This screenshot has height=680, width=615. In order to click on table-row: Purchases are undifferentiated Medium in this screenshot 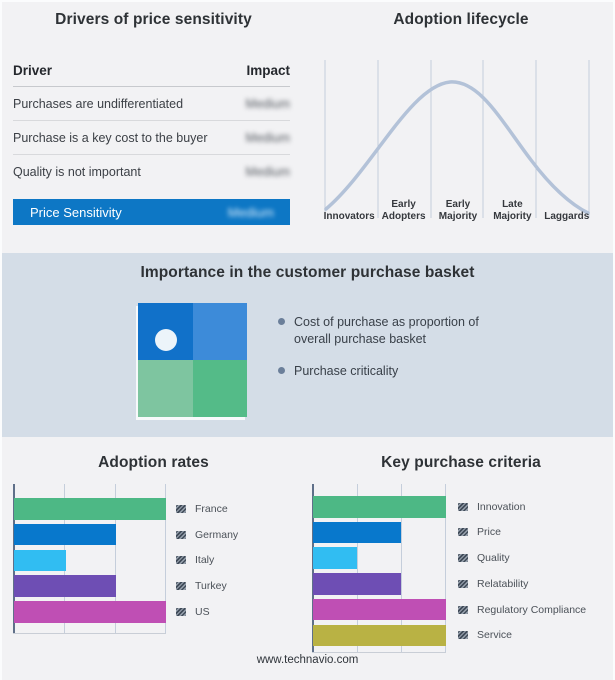, I will do `click(151, 104)`.